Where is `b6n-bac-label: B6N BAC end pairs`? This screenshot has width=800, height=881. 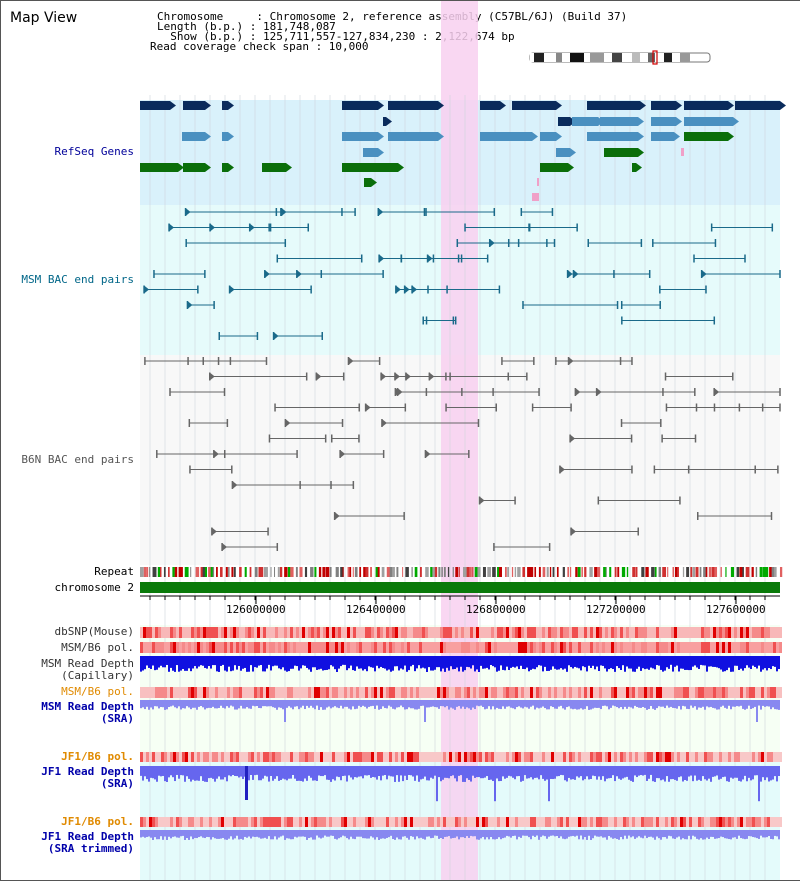 b6n-bac-label: B6N BAC end pairs is located at coordinates (77, 459).